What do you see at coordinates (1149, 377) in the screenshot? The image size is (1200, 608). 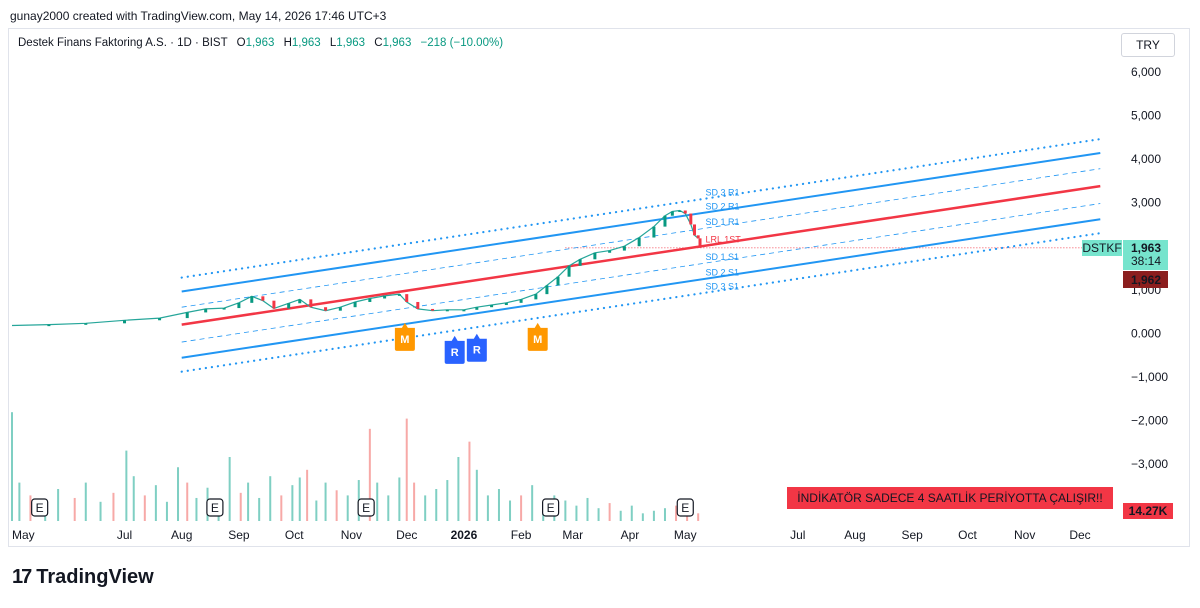 I see `y-tick-label-7: −1,000` at bounding box center [1149, 377].